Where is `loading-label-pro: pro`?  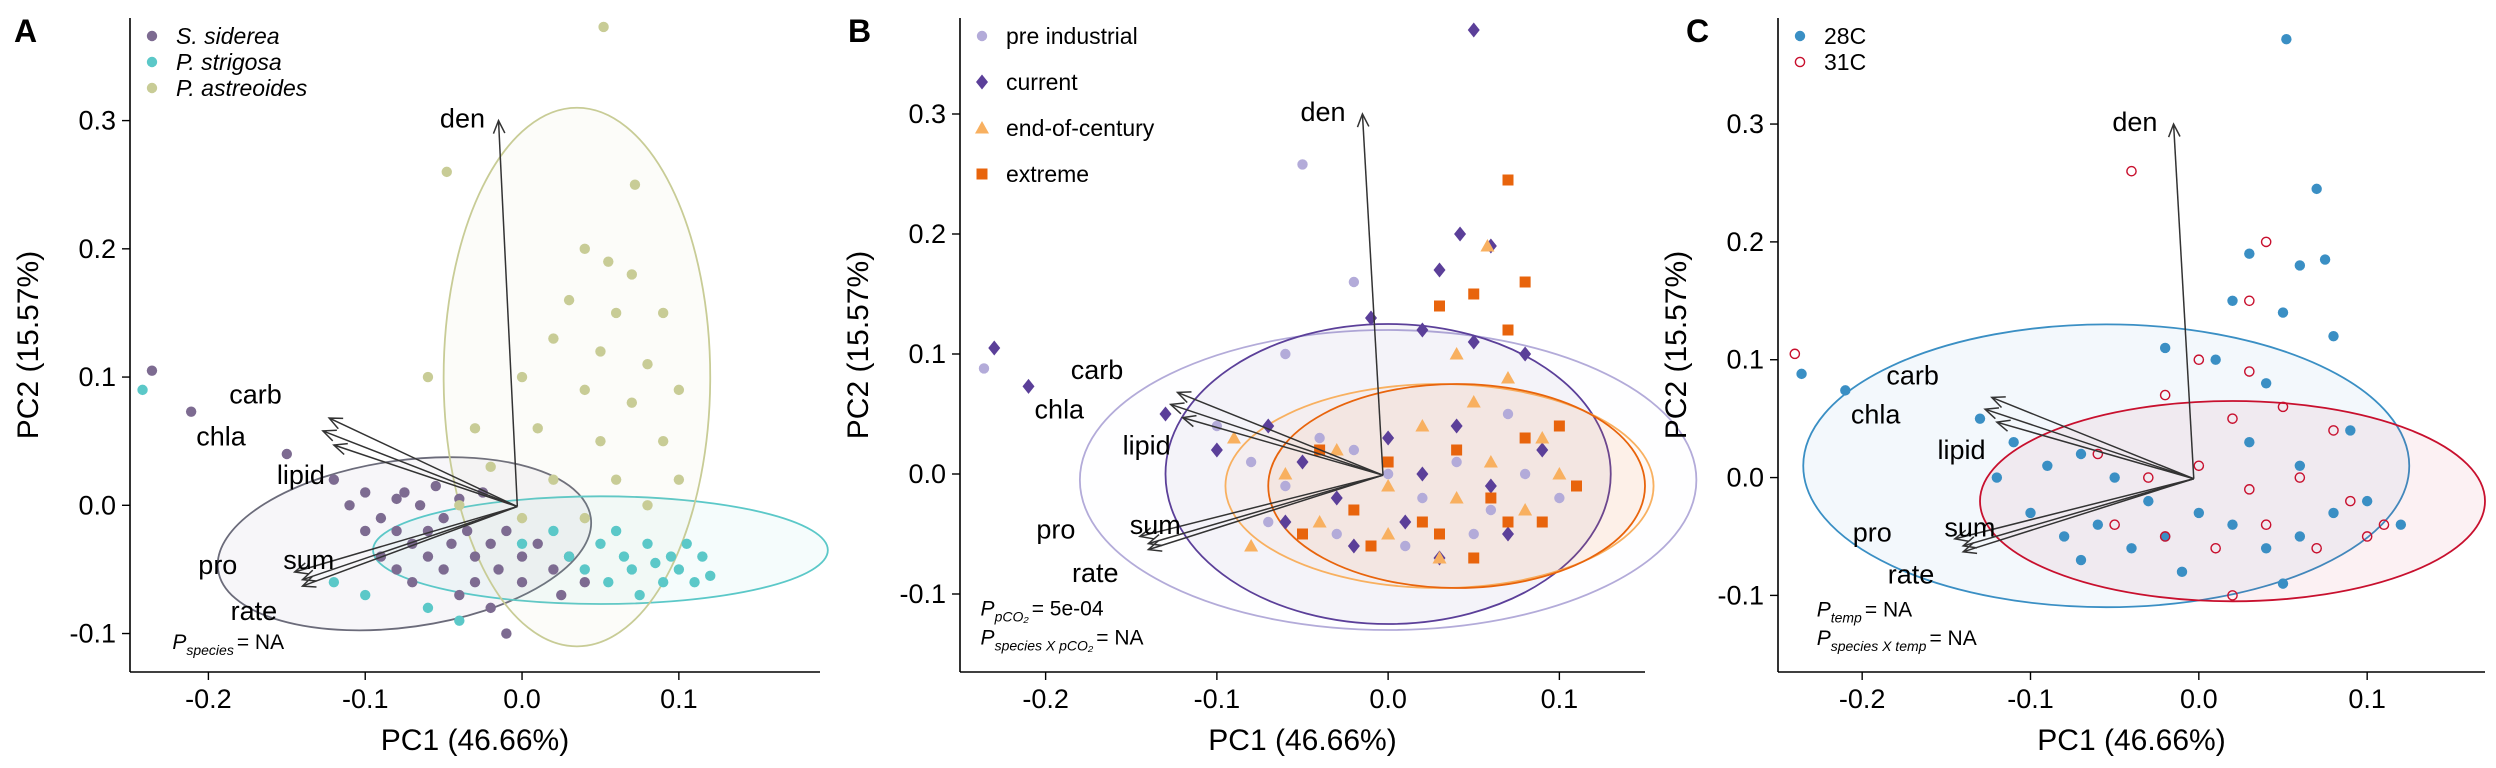 loading-label-pro: pro is located at coordinates (217, 565).